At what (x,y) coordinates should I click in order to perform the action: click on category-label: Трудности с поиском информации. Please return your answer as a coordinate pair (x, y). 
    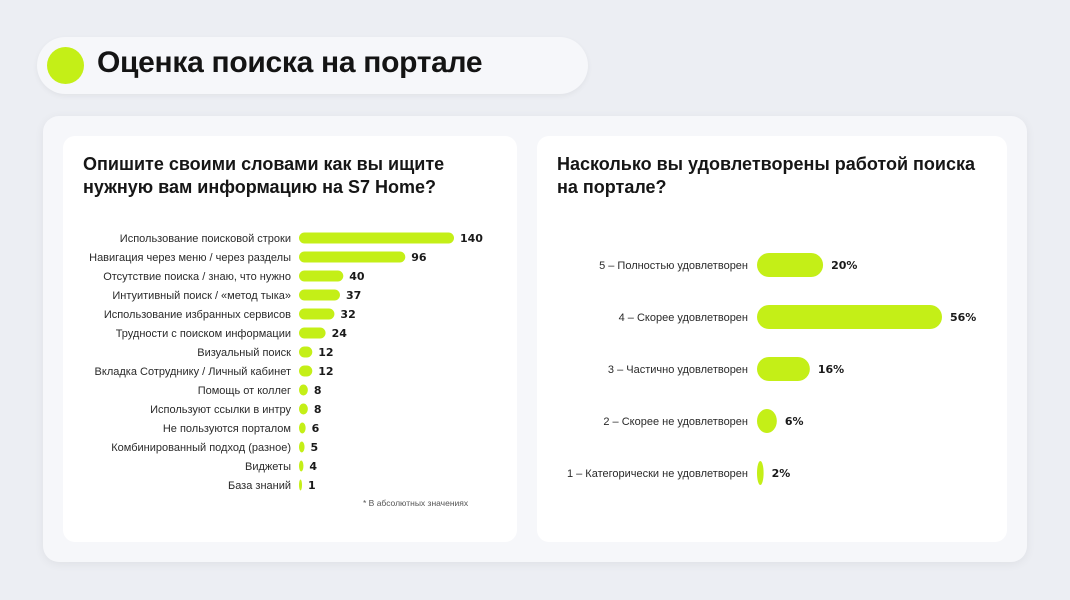
    Looking at the image, I should click on (203, 334).